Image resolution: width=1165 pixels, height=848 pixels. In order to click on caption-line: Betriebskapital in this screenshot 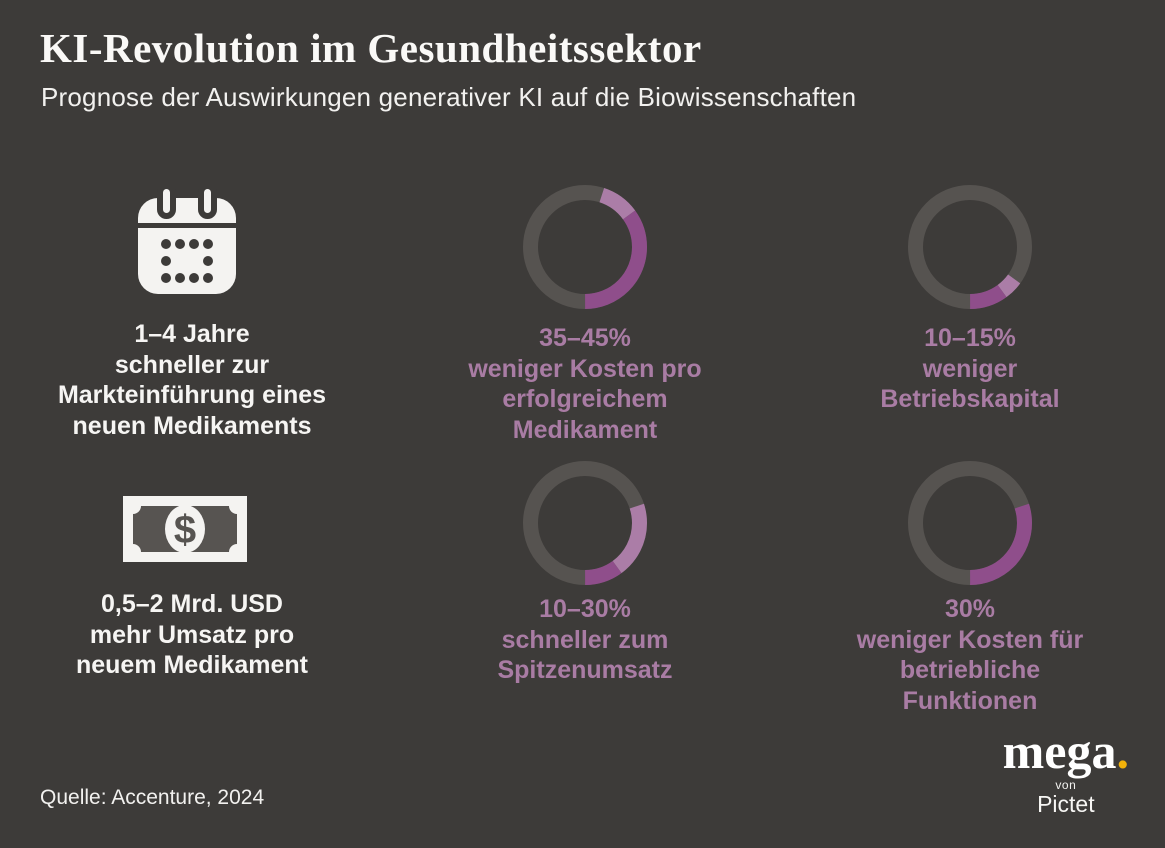, I will do `click(970, 399)`.